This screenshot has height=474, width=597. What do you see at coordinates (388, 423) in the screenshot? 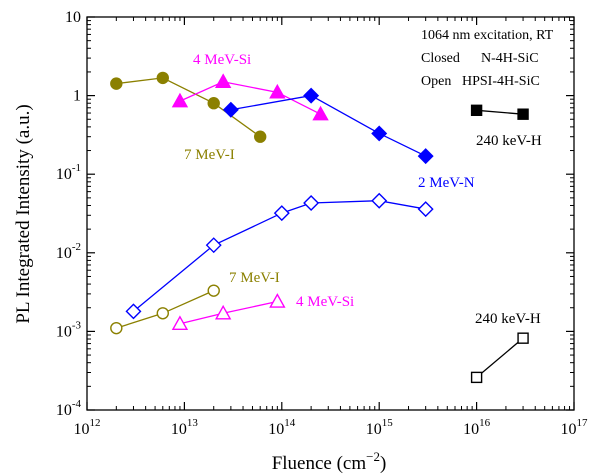
I see `x-tick-exponent: 15` at bounding box center [388, 423].